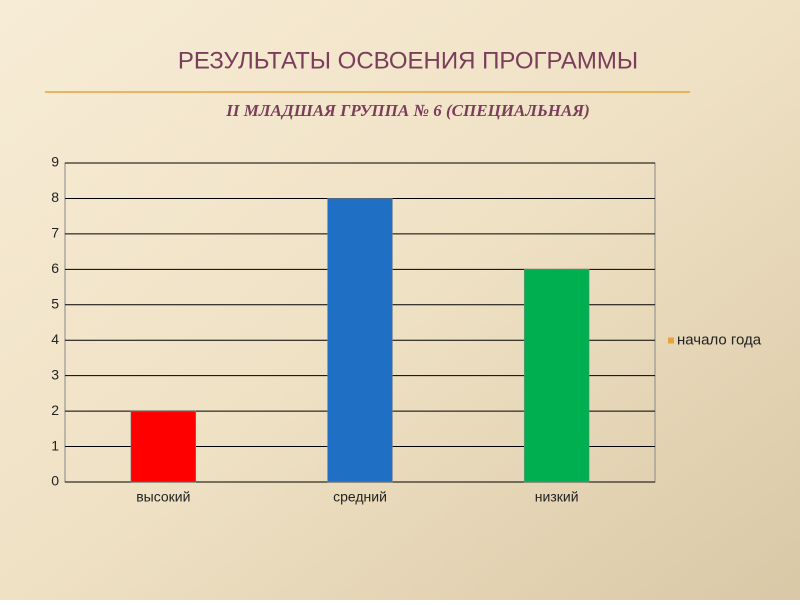 This screenshot has width=800, height=605. What do you see at coordinates (408, 60) in the screenshot?
I see `chart-title: РЕЗУЛЬТАТЫ ОСВОЕНИЯ ПРОГРАММЫ` at bounding box center [408, 60].